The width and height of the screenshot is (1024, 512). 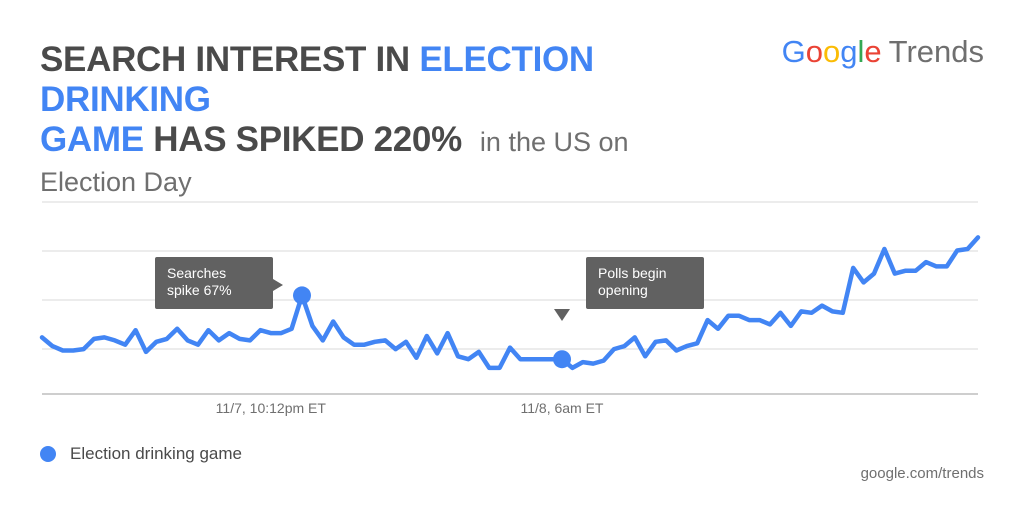 What do you see at coordinates (623, 290) in the screenshot?
I see `annotation-text: opening` at bounding box center [623, 290].